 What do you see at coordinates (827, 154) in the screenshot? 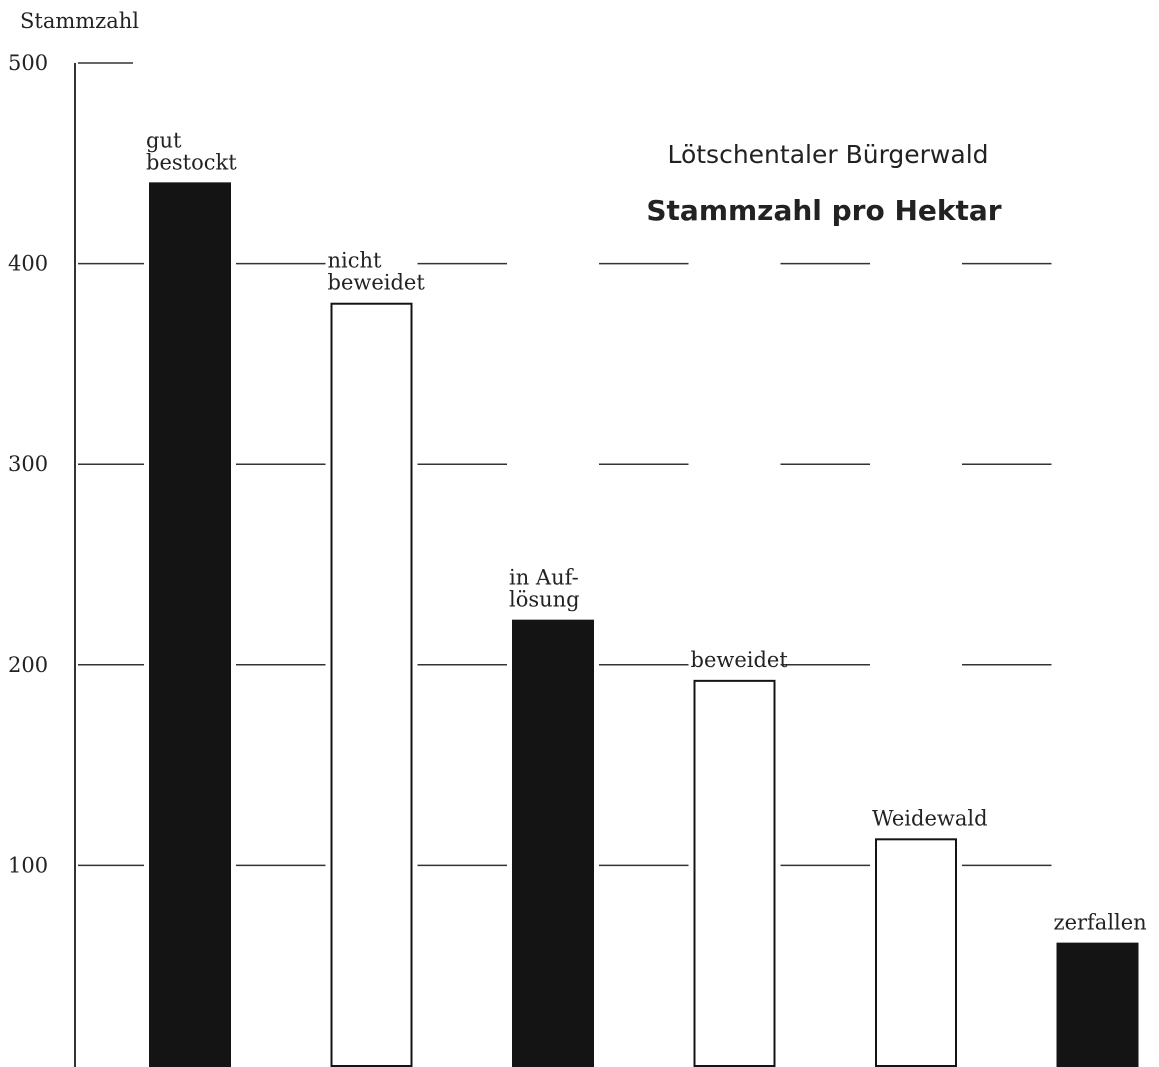
I see `chart-title: Lötschentaler Bürgerwald` at bounding box center [827, 154].